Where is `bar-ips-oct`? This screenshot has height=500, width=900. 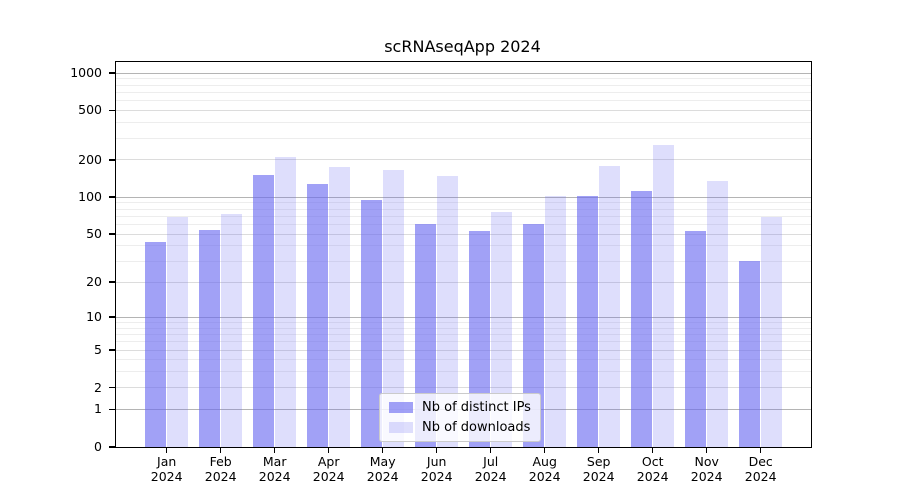 bar-ips-oct is located at coordinates (642, 319).